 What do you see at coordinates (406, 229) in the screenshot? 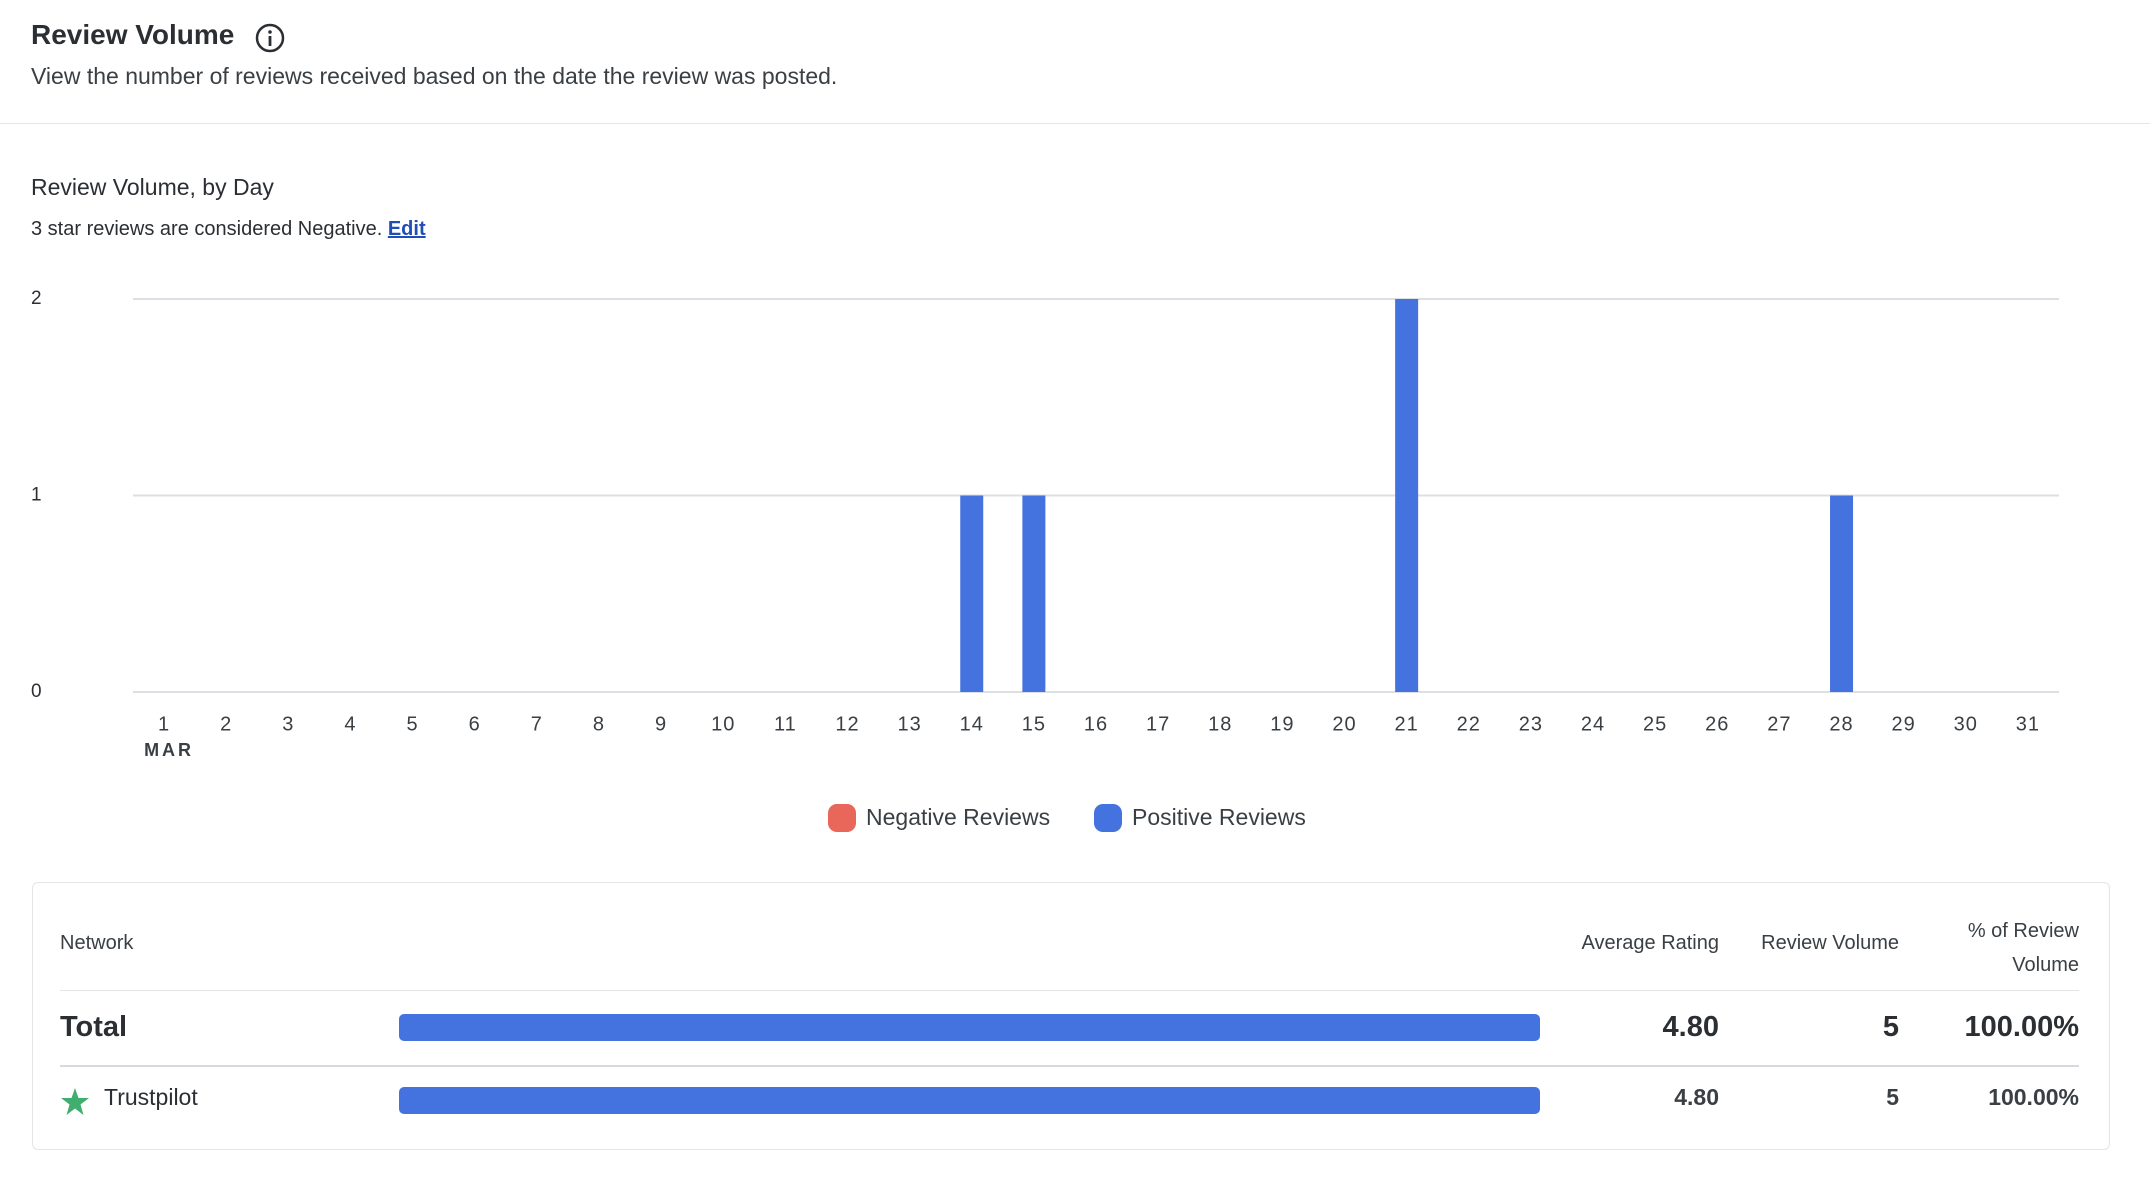
I see `edit-link: Edit` at bounding box center [406, 229].